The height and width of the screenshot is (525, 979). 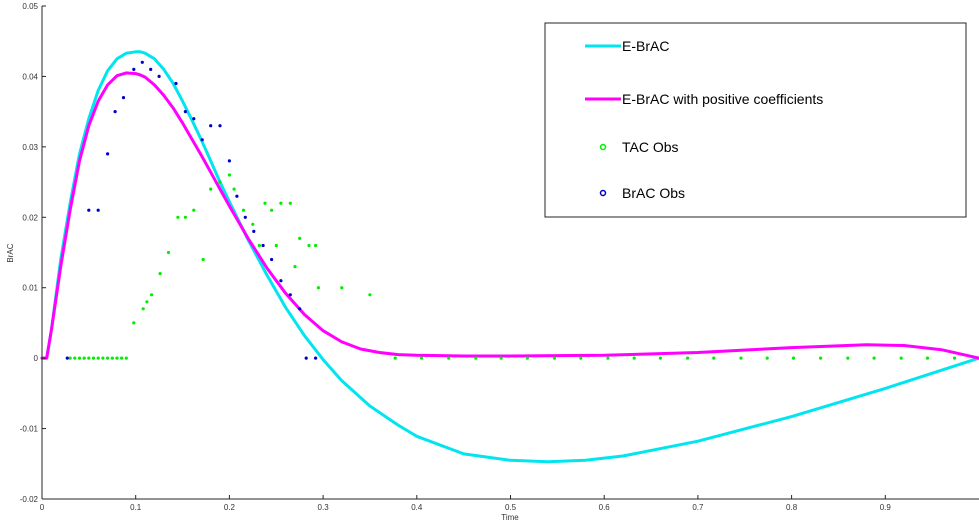 I want to click on x-tick-label: 0.5, so click(x=511, y=507).